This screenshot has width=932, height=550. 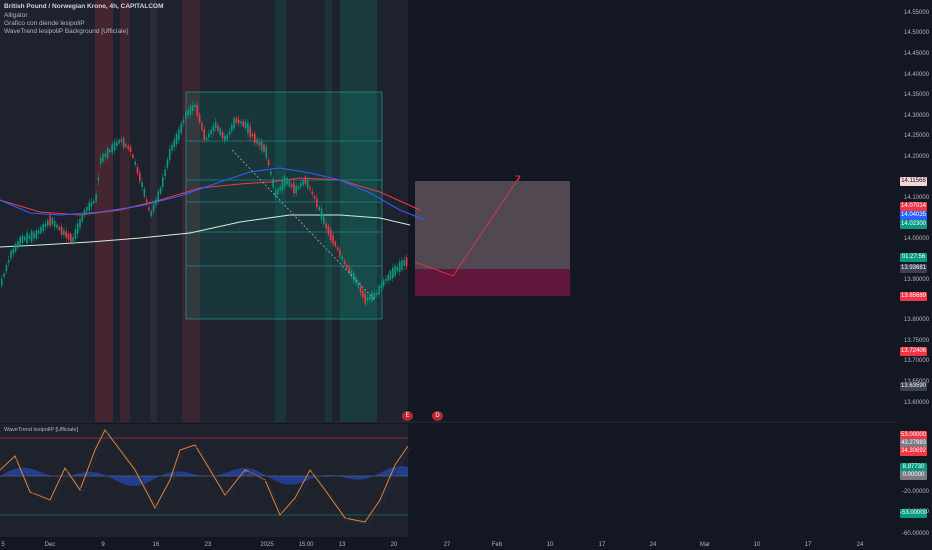 What do you see at coordinates (914, 275) in the screenshot?
I see `price-axis` at bounding box center [914, 275].